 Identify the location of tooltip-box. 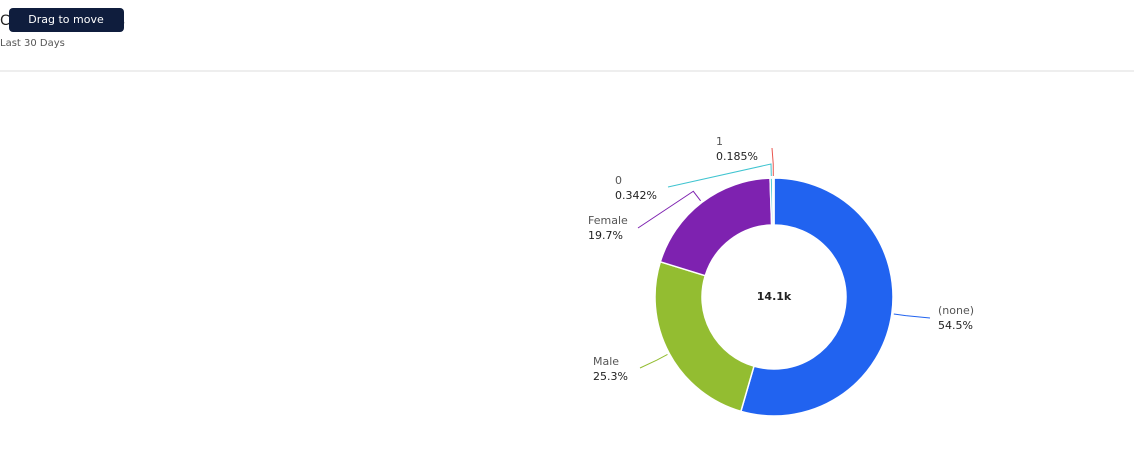
(66, 20).